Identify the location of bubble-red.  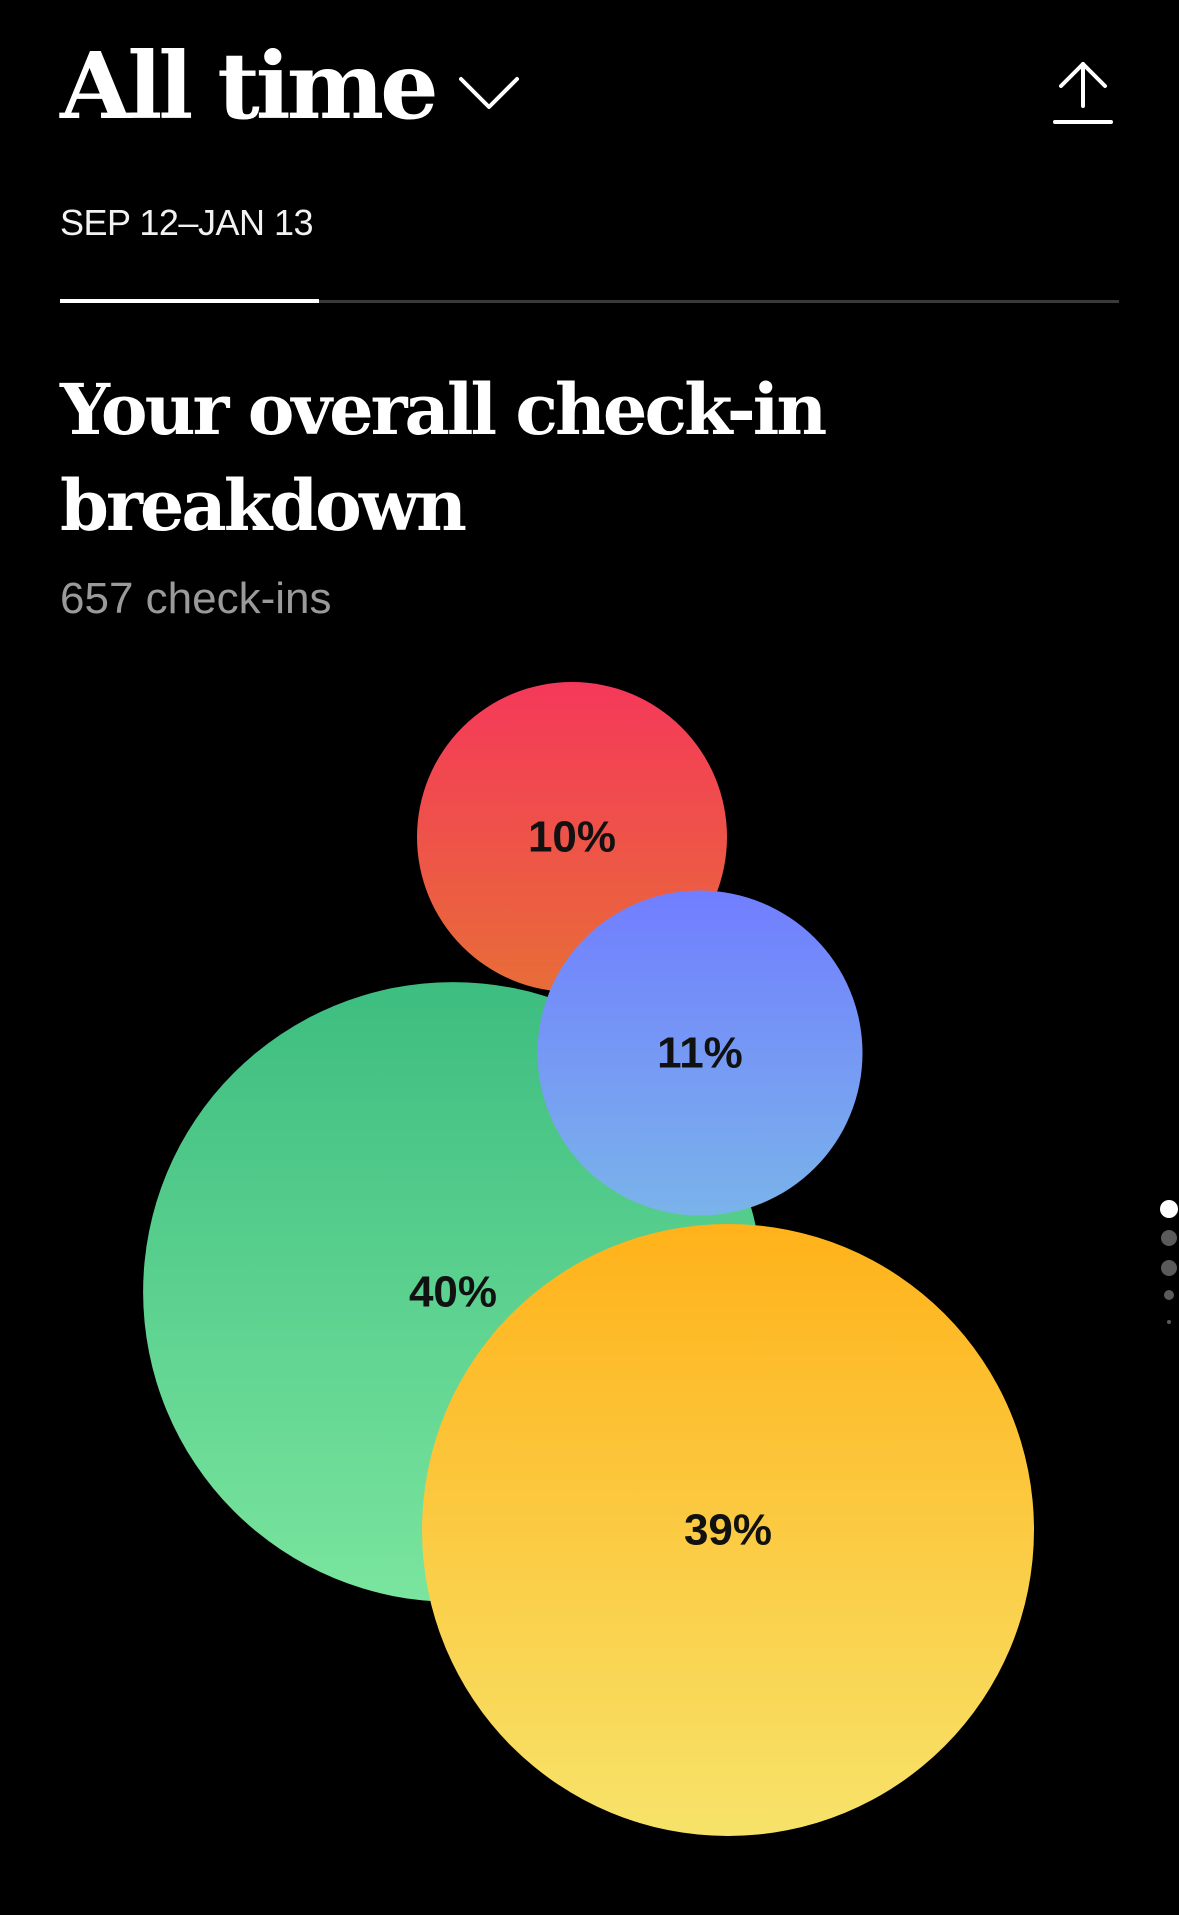
(572, 837).